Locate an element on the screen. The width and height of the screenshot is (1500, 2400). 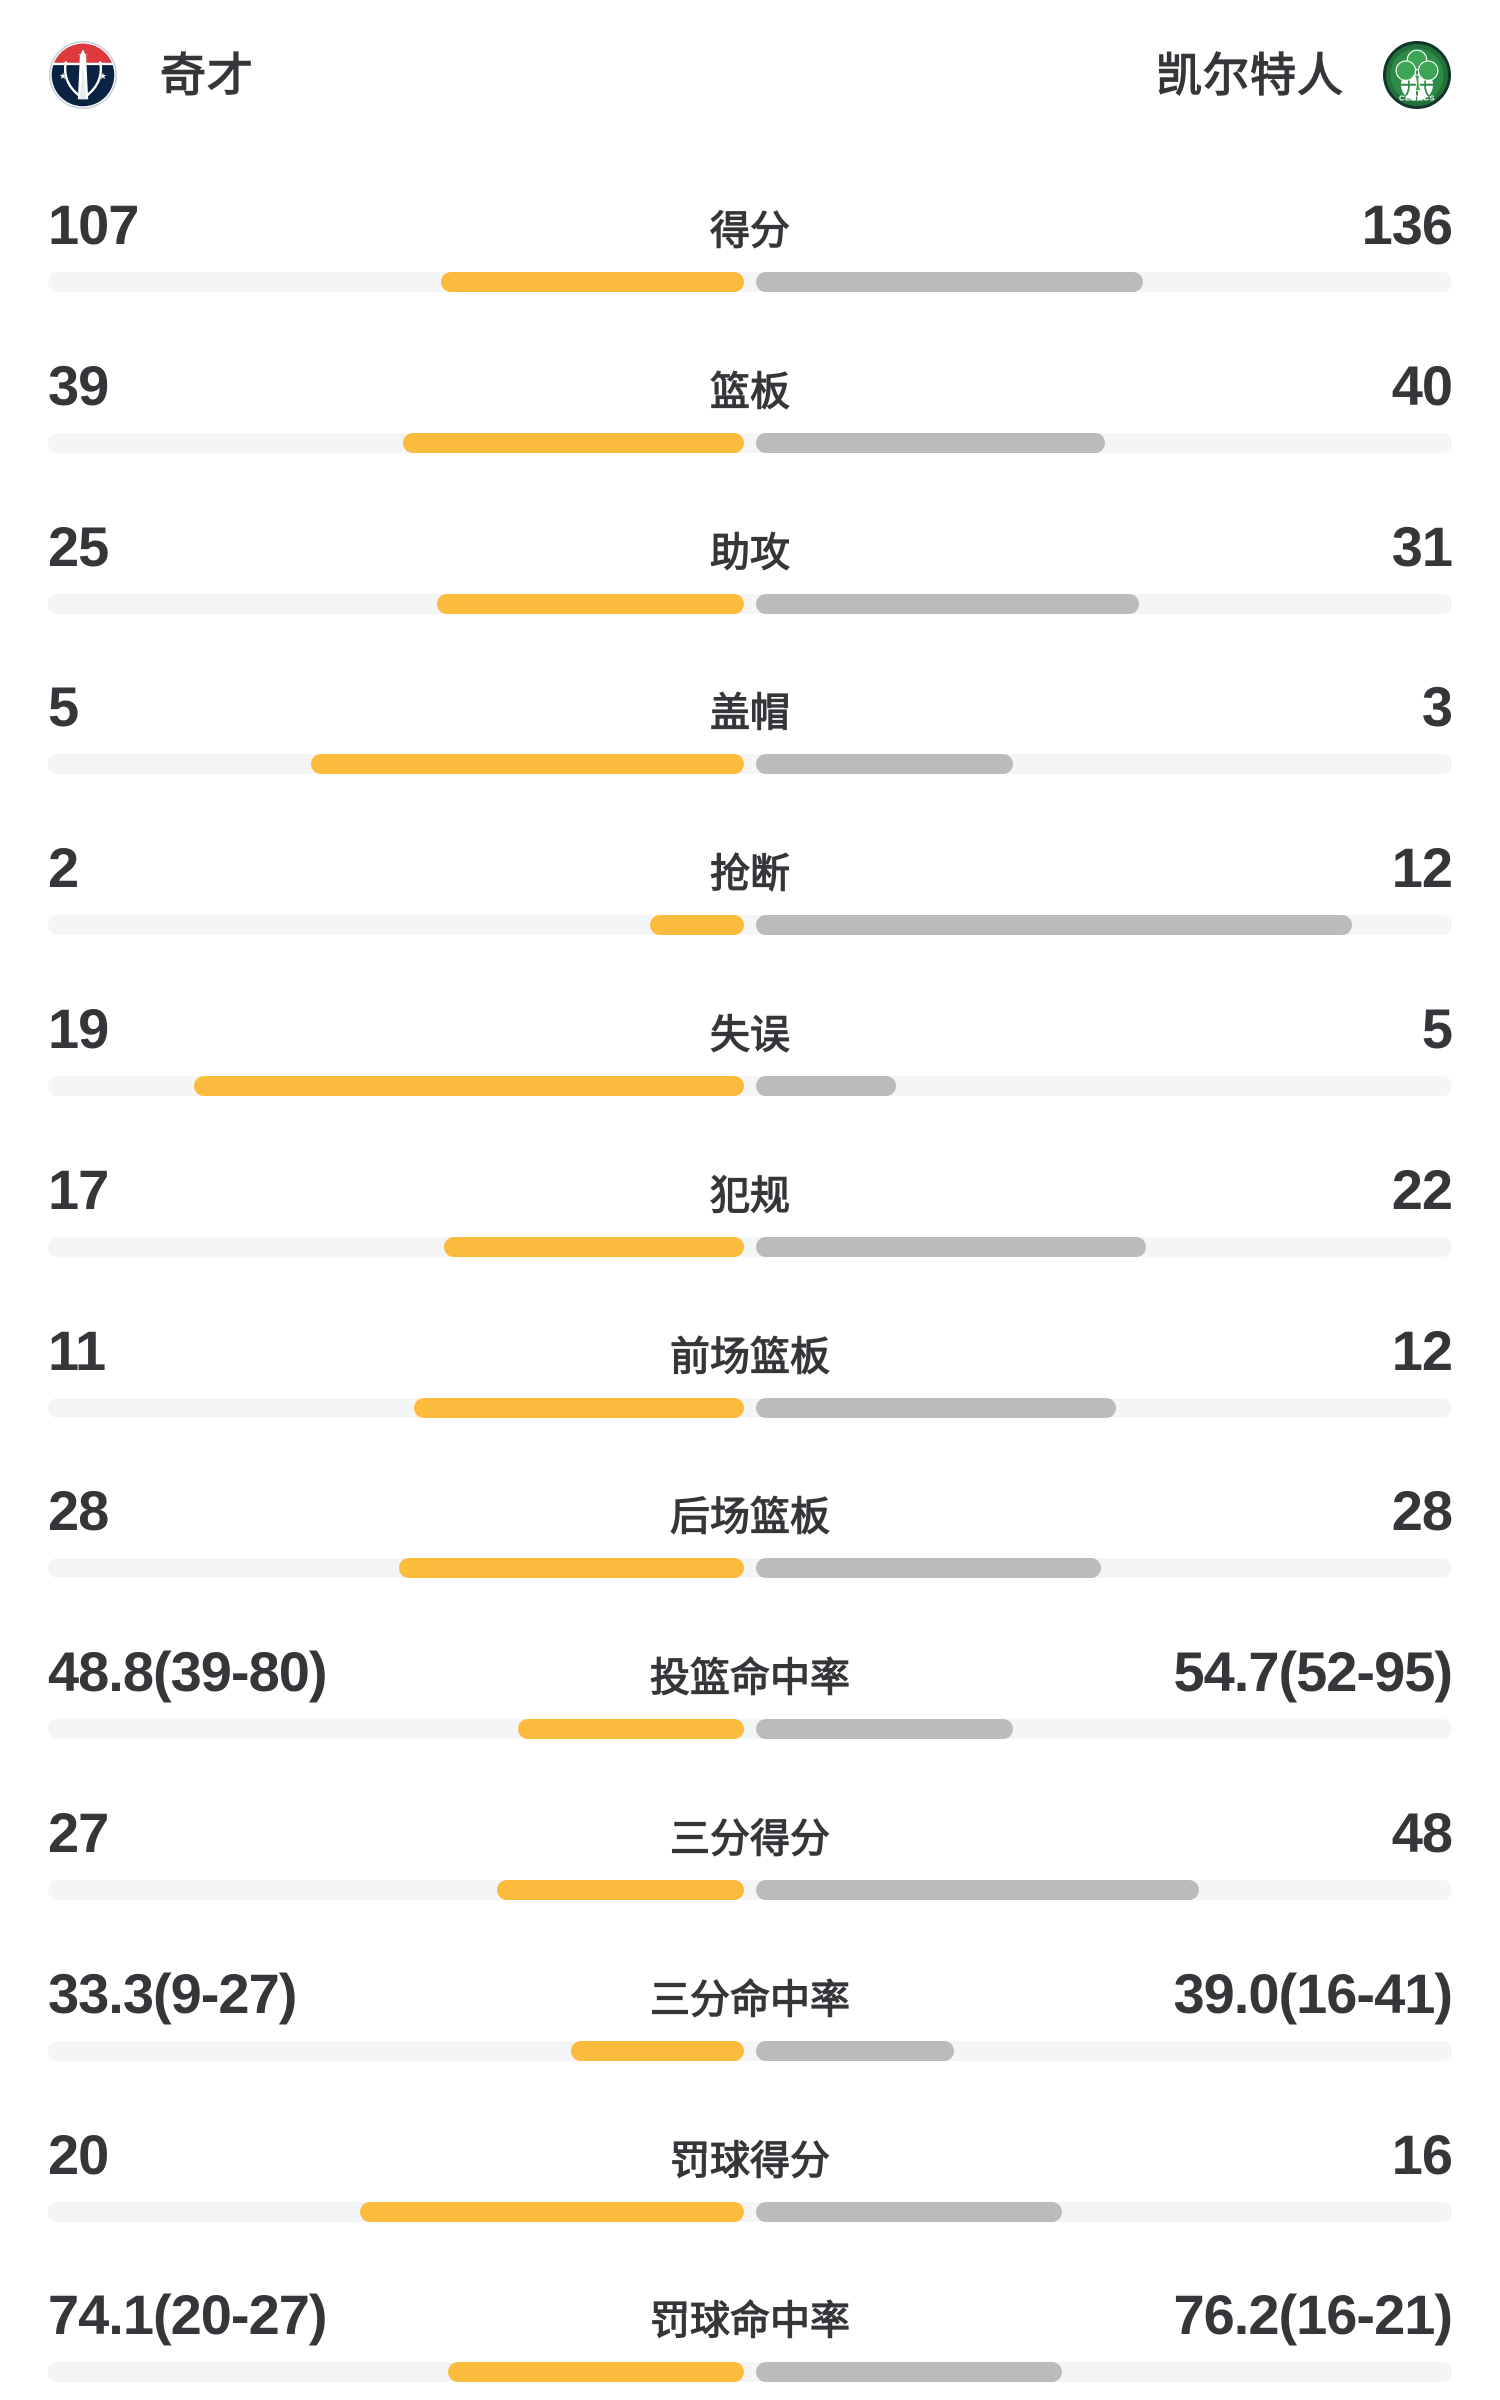
match-header: ★ ★ ★ 奇才 凯尔特人 is located at coordinates (750, 55).